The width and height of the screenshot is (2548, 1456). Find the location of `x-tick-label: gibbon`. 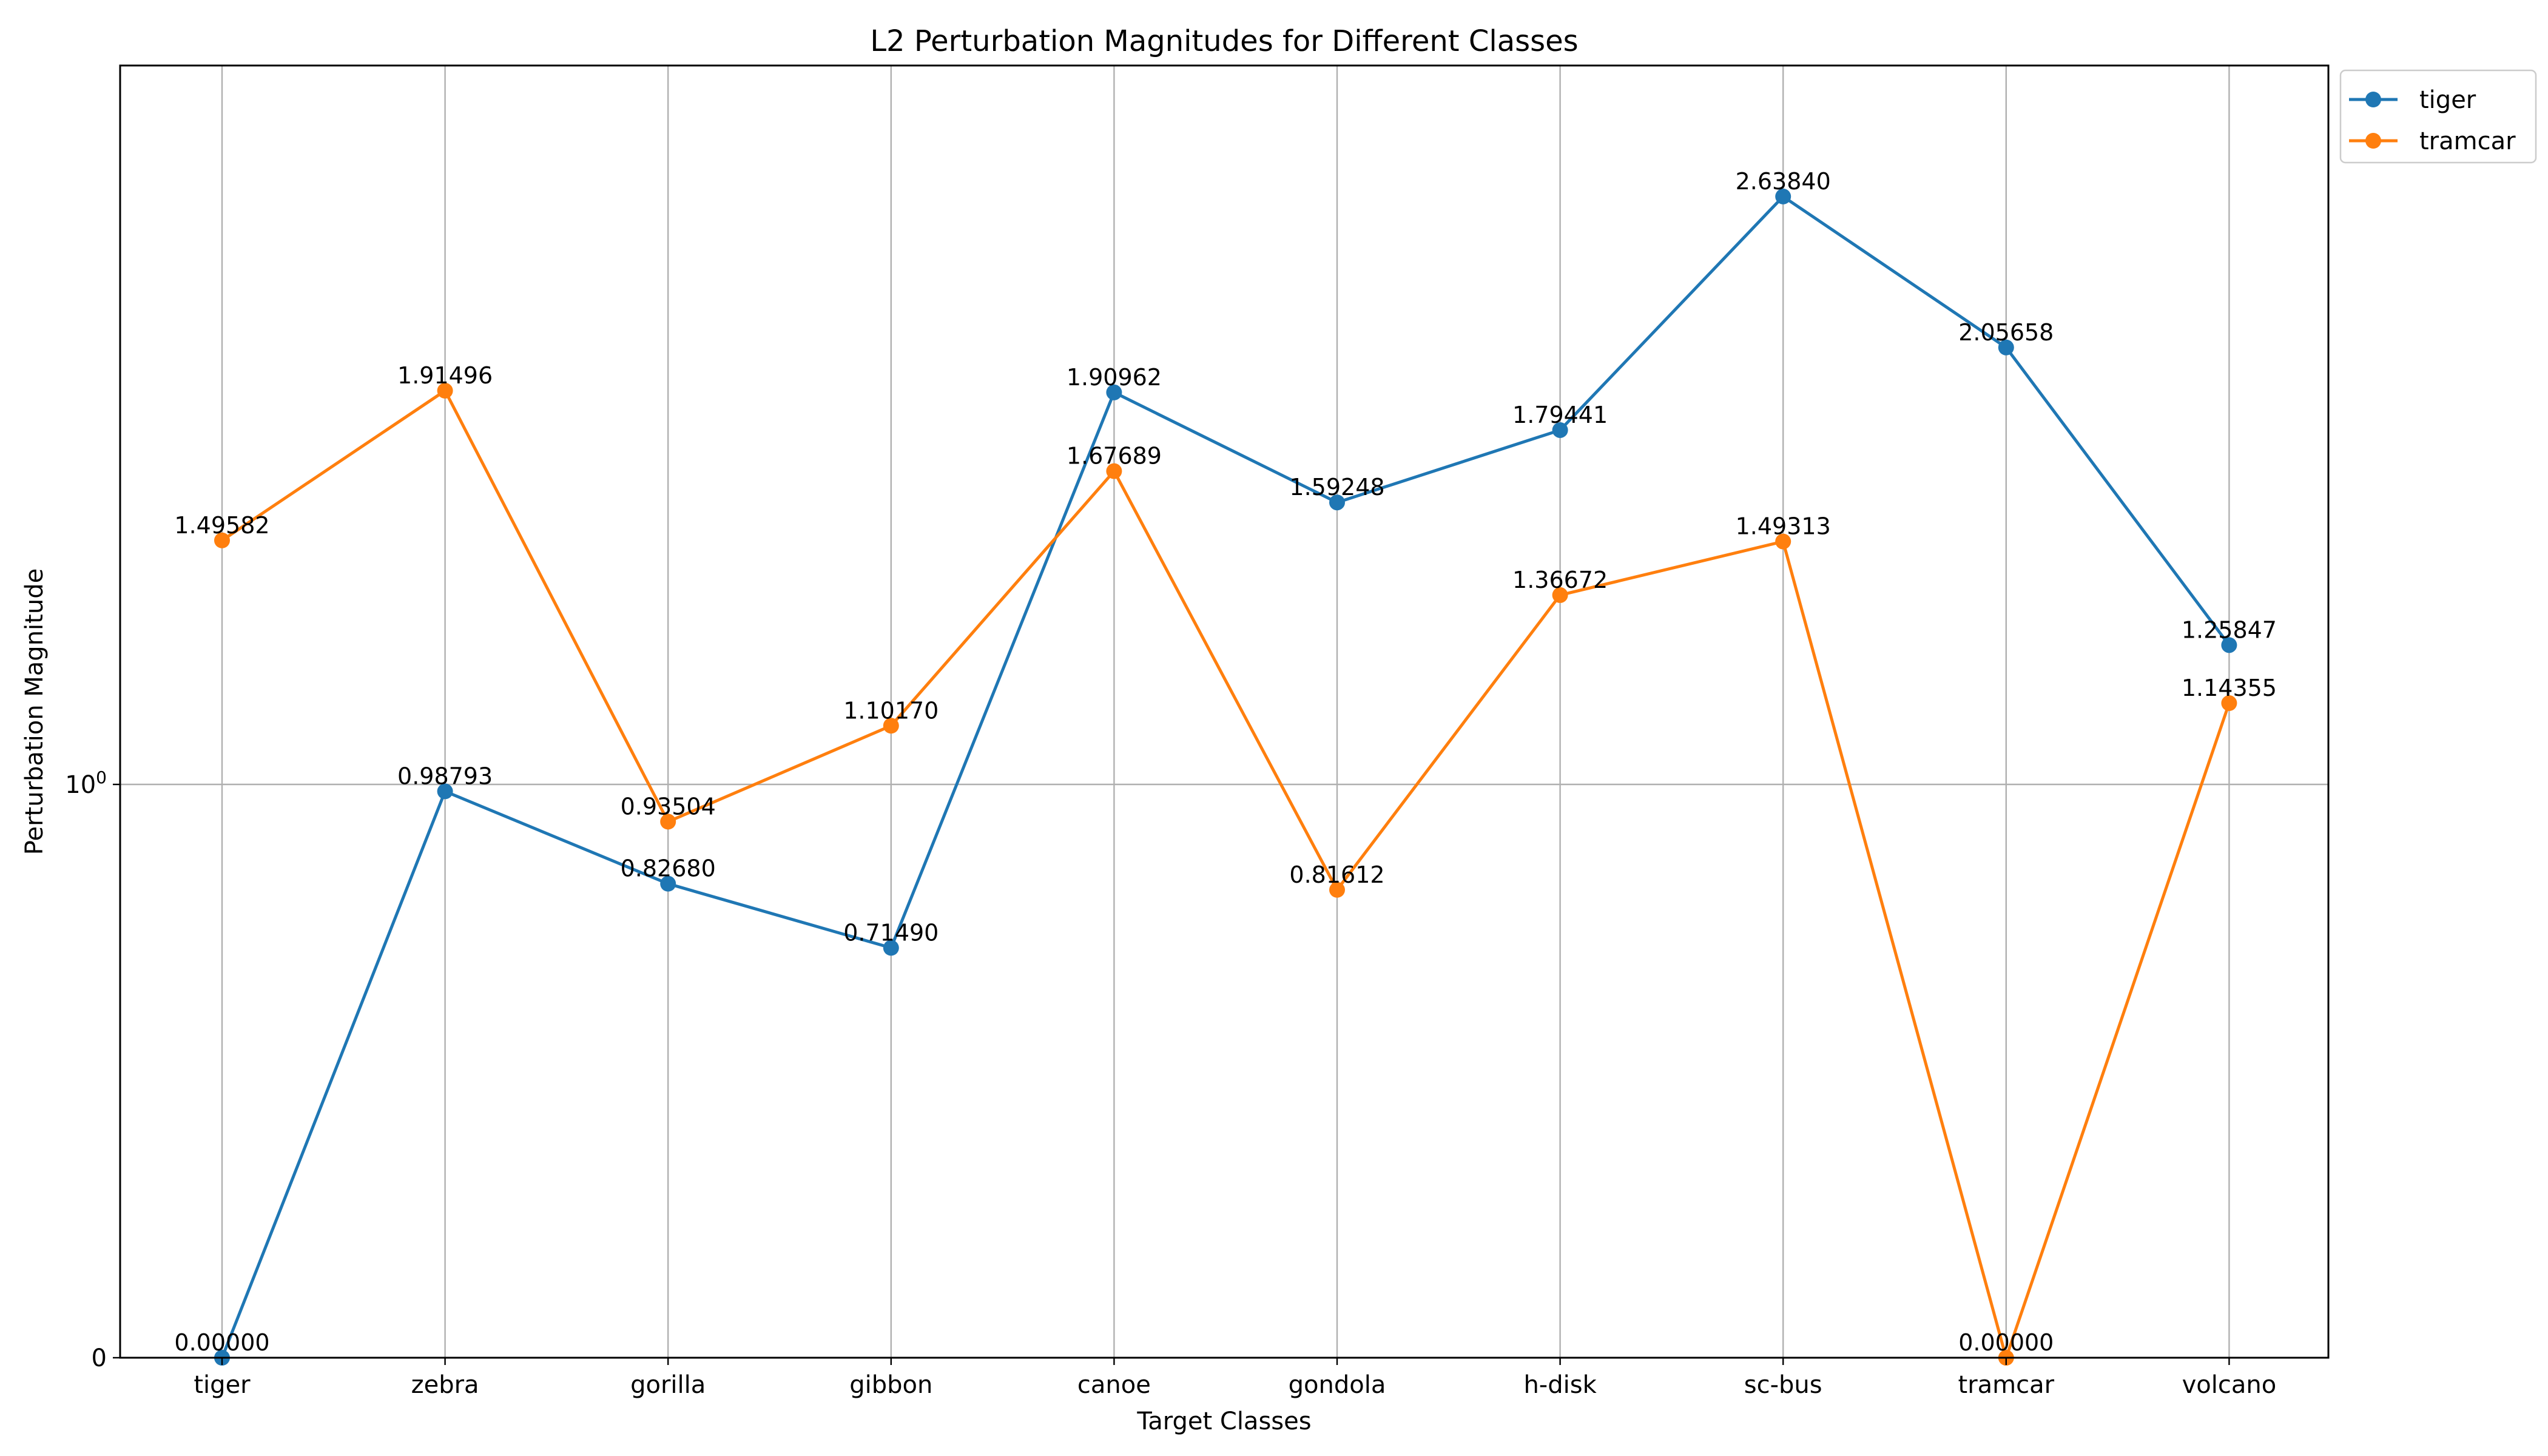

x-tick-label: gibbon is located at coordinates (890, 1385).